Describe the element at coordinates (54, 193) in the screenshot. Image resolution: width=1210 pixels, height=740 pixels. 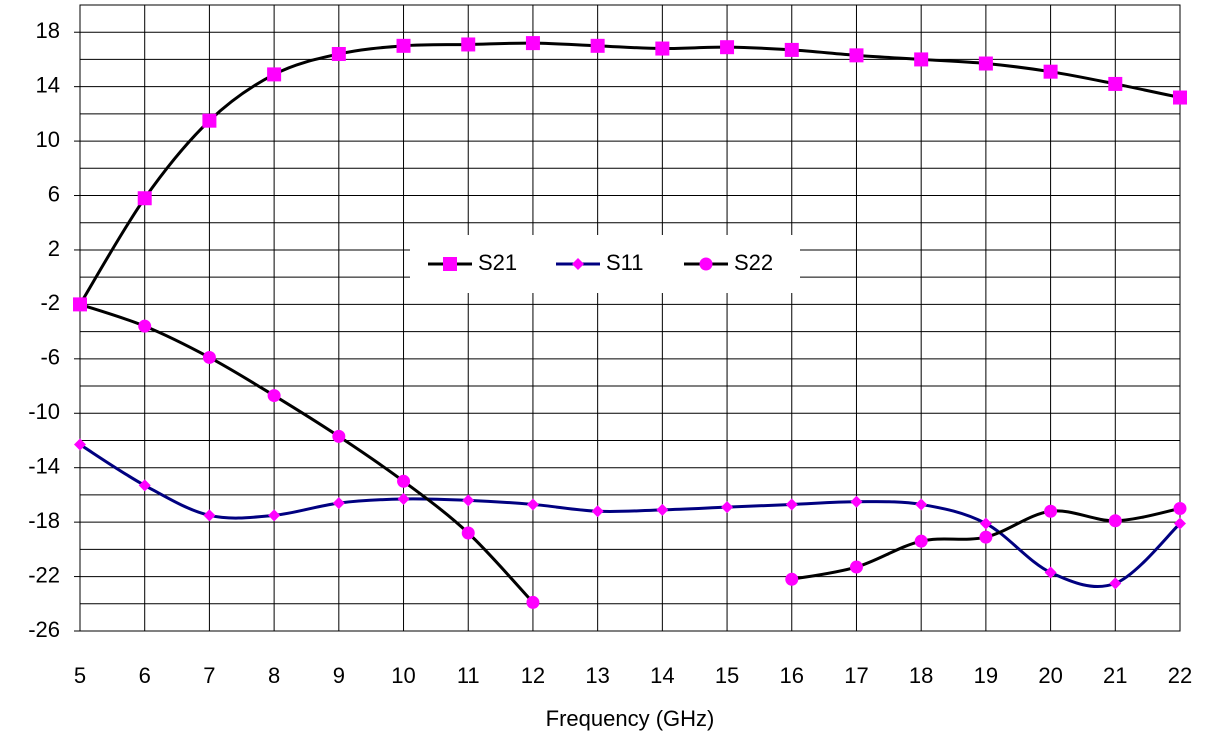
I see `y-tick-label: 6` at that location.